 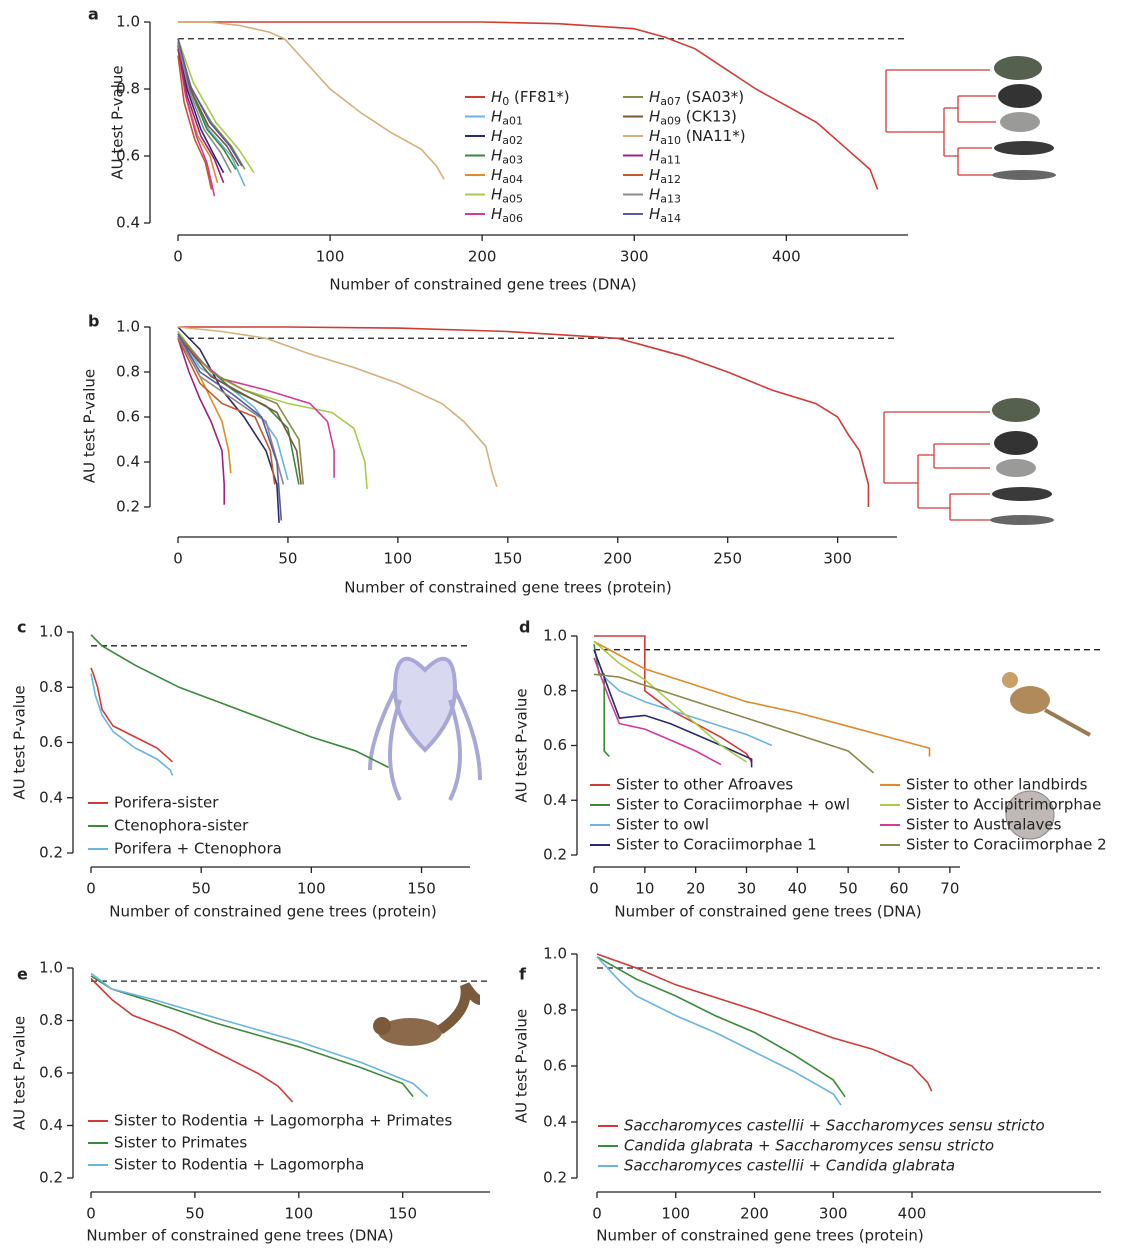 I want to click on phylogeny-b, so click(x=968, y=461).